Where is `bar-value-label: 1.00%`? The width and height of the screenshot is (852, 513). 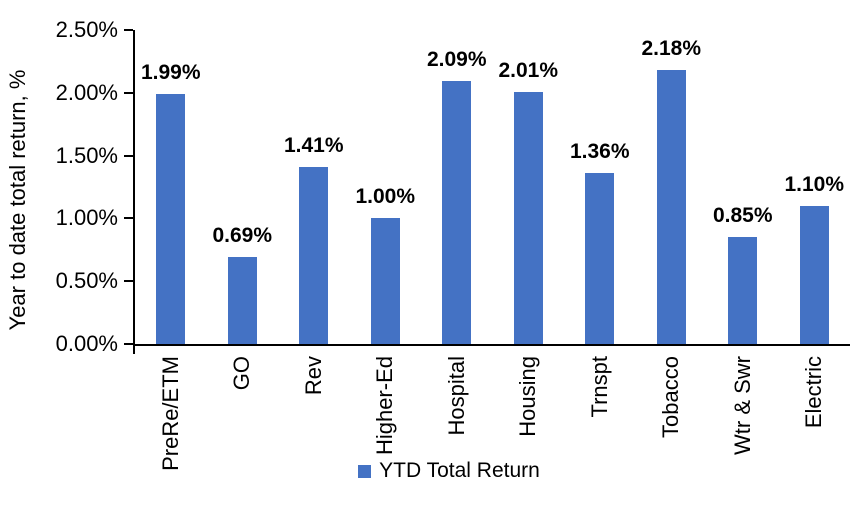
bar-value-label: 1.00% is located at coordinates (385, 196).